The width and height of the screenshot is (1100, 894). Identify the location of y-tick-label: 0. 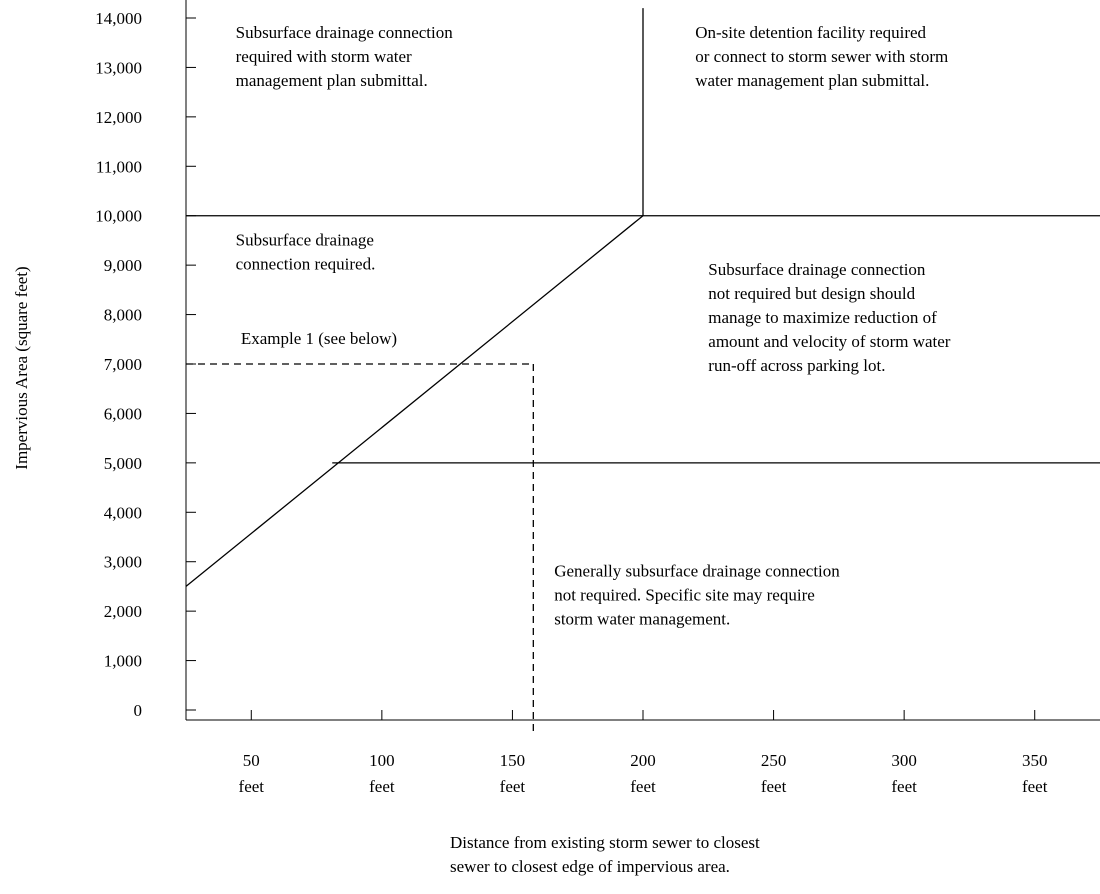
(138, 710).